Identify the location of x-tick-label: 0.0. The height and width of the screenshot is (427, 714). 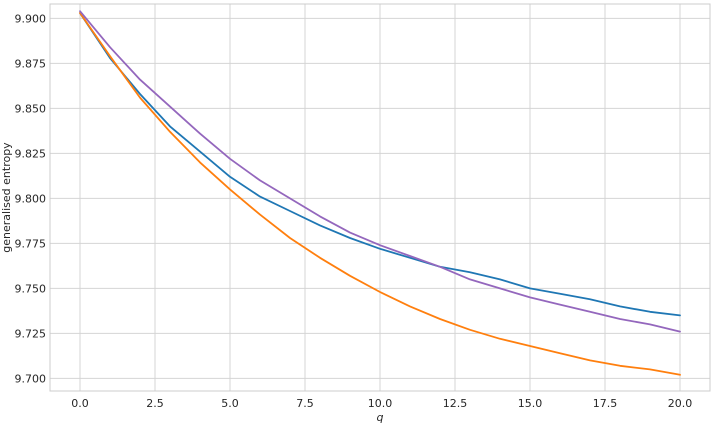
(80, 403).